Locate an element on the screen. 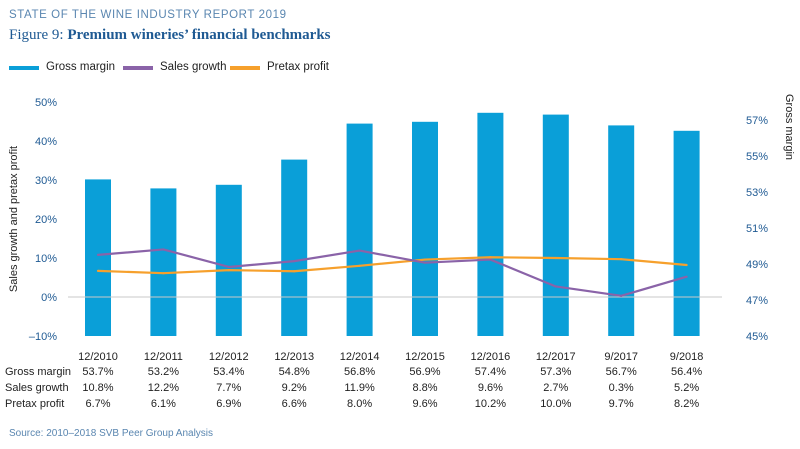 The width and height of the screenshot is (800, 449). y-right-tick-label: 55% is located at coordinates (757, 157).